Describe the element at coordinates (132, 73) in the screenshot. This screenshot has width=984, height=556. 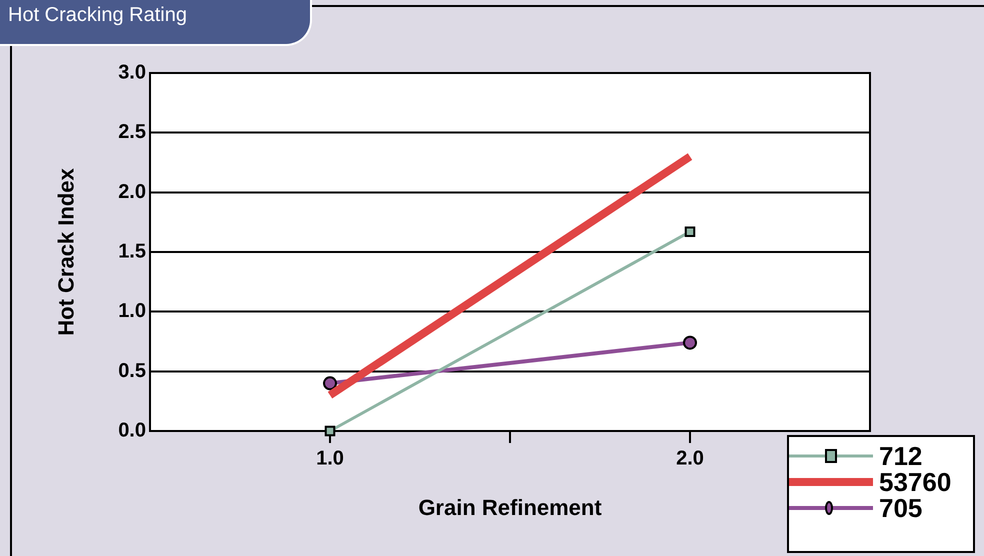
I see `y-tick-label: 3.0` at that location.